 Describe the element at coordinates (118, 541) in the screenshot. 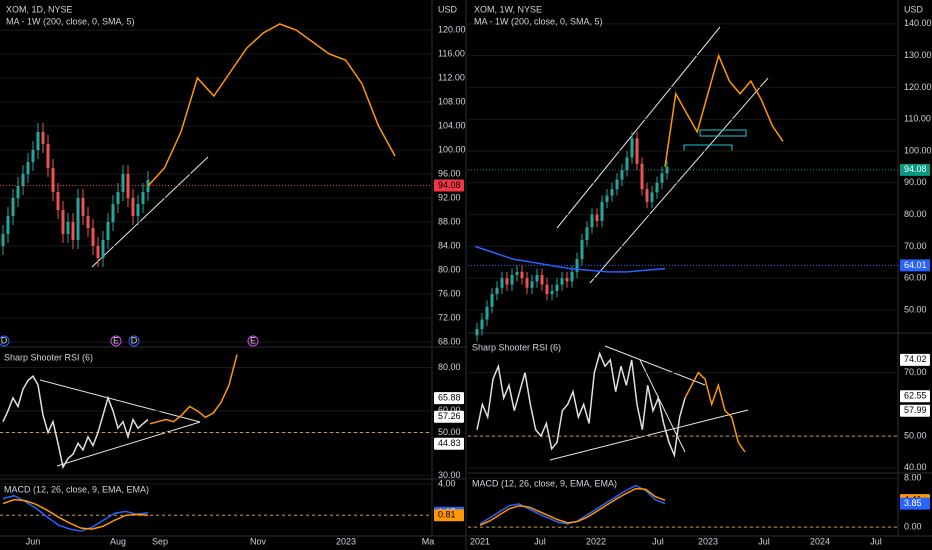

I see `x-tick-label: Aug` at that location.